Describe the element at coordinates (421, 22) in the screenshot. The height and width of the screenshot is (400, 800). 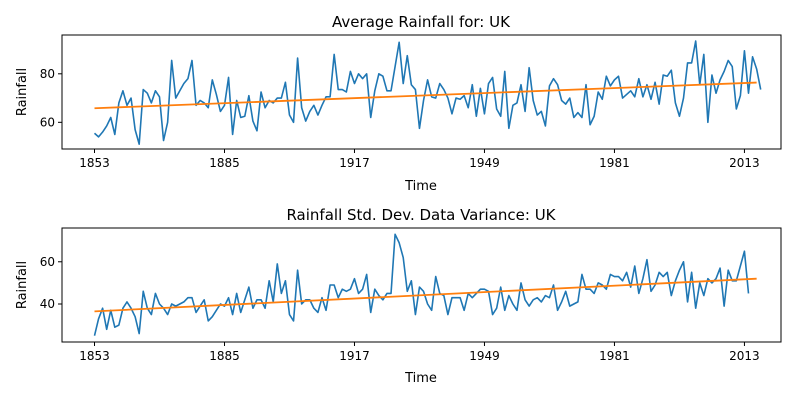
I see `panel-title: Average Rainfall for: UK` at that location.